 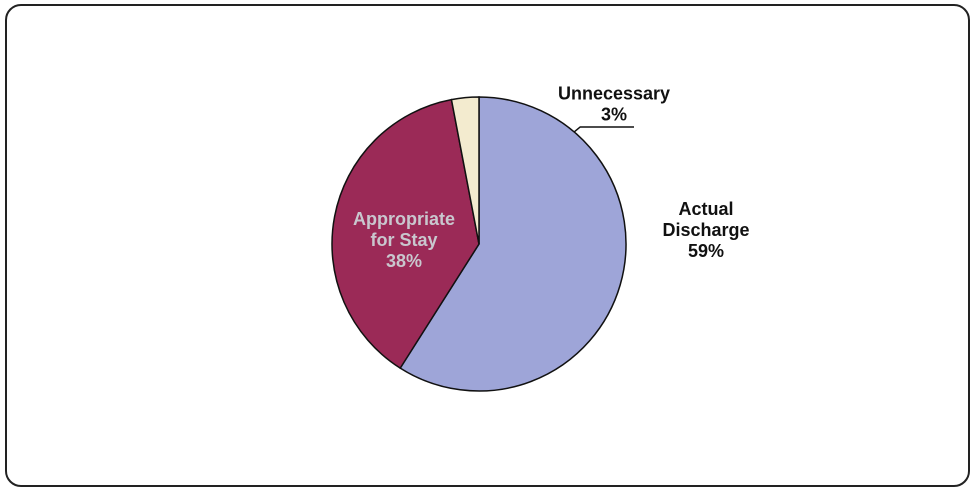 I want to click on slice-label: Appropriate for Stay 38%, so click(x=404, y=240).